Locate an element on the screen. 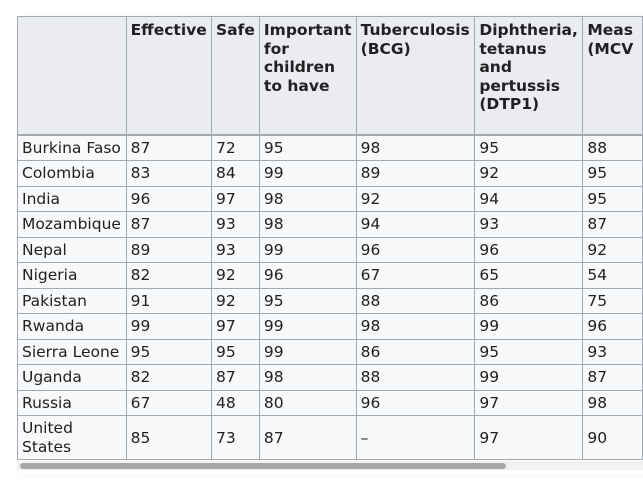  table-cell: 85 is located at coordinates (169, 437).